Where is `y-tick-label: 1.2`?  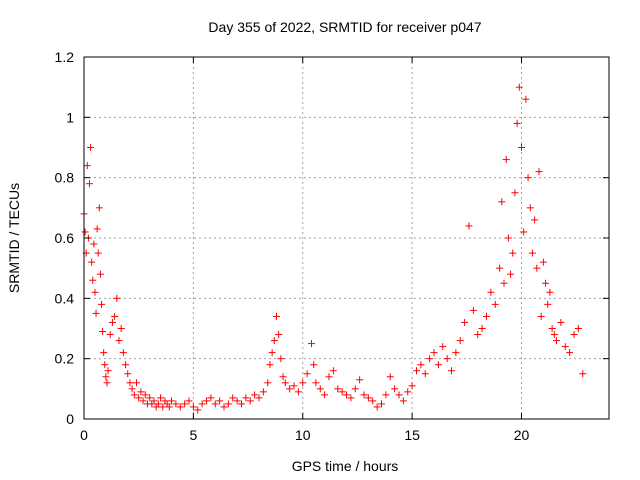
y-tick-label: 1.2 is located at coordinates (65, 57).